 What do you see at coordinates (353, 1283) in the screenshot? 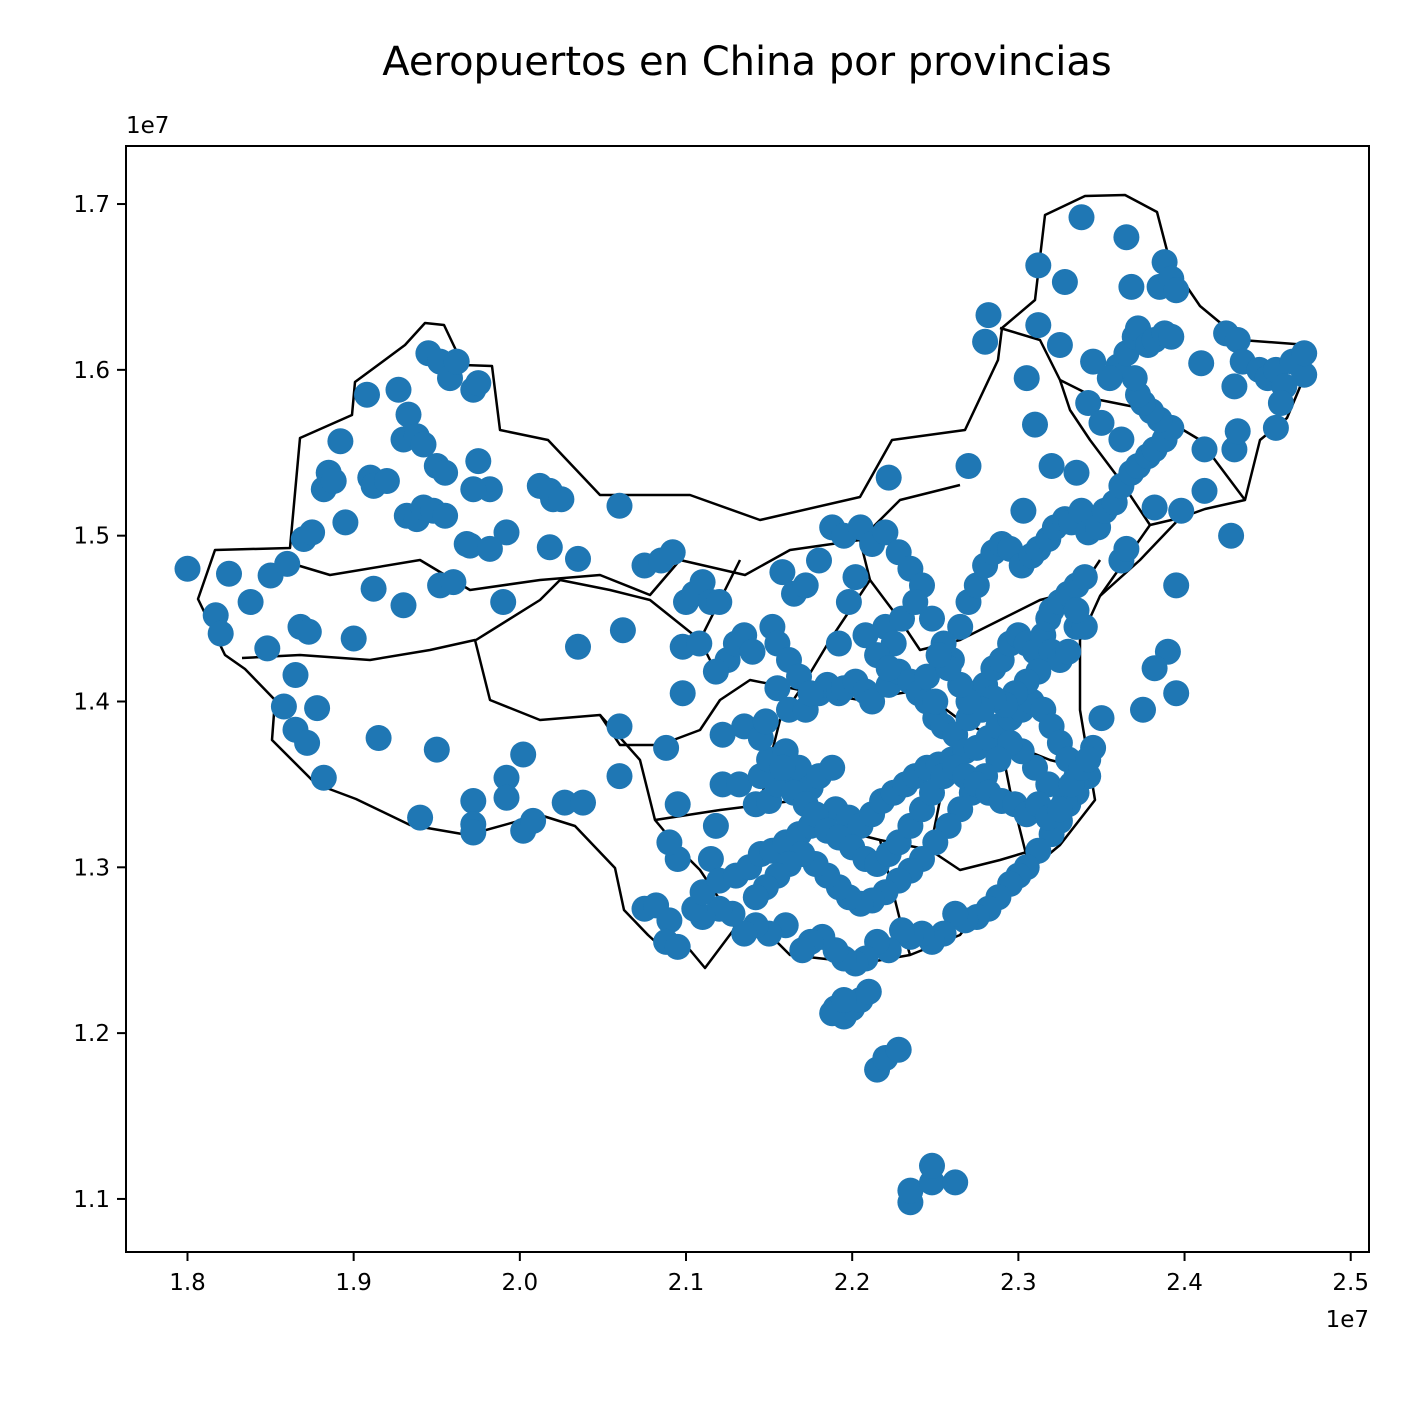
I see `x-tick-label: 1.9` at bounding box center [353, 1283].